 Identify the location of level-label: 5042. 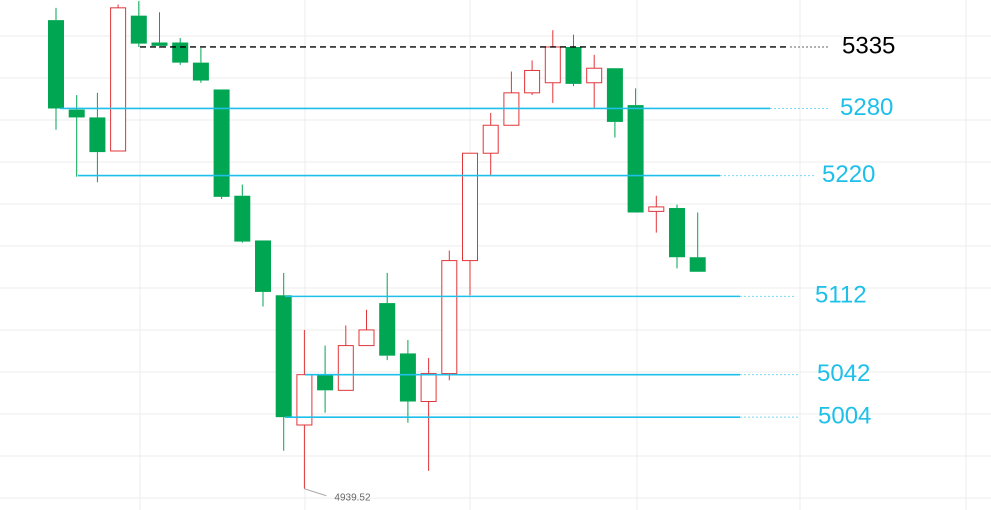
(843, 373).